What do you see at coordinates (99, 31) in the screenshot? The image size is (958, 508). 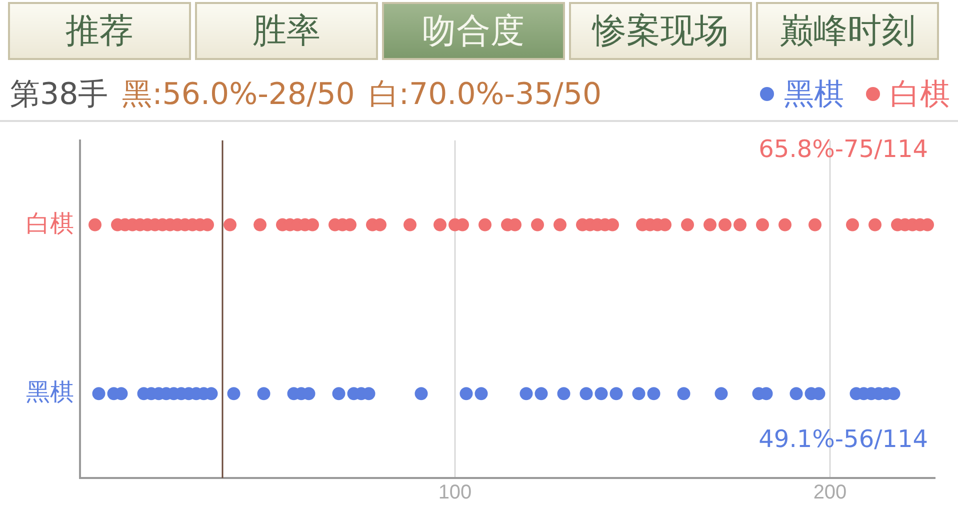 I see `text: 推荐` at bounding box center [99, 31].